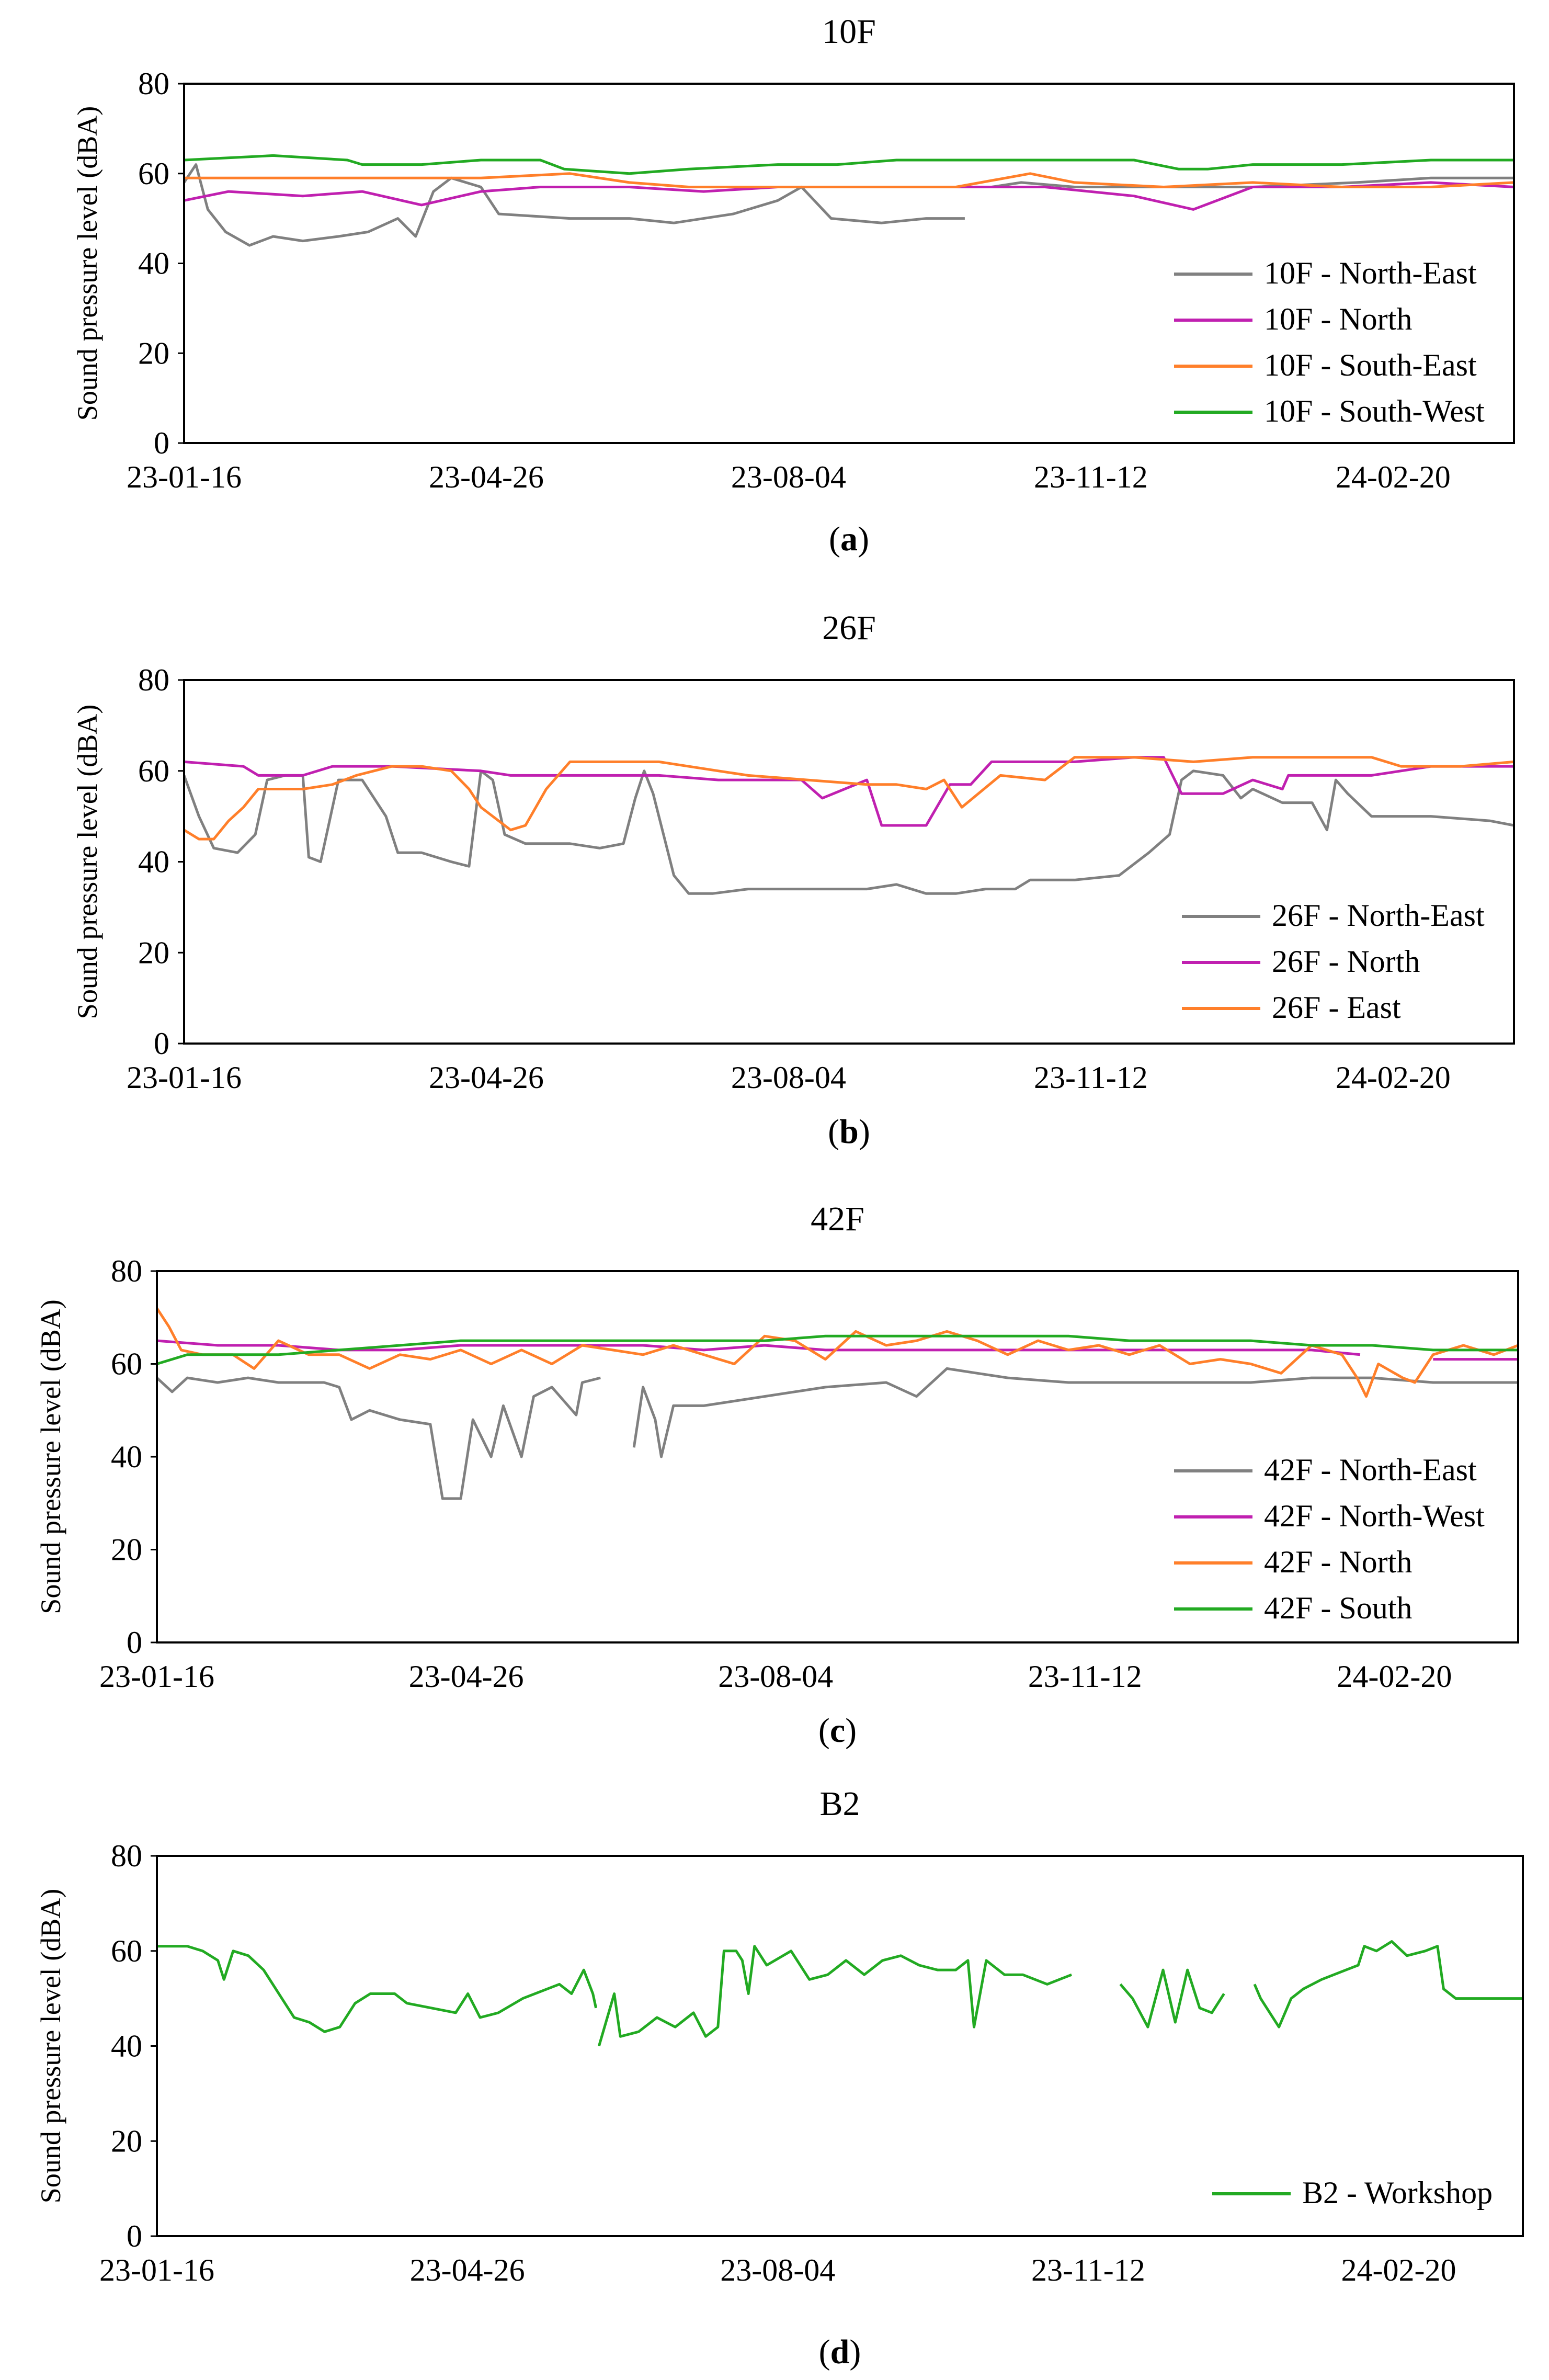 The width and height of the screenshot is (1549, 2380). I want to click on legend: B2 - Workshop, so click(1352, 2193).